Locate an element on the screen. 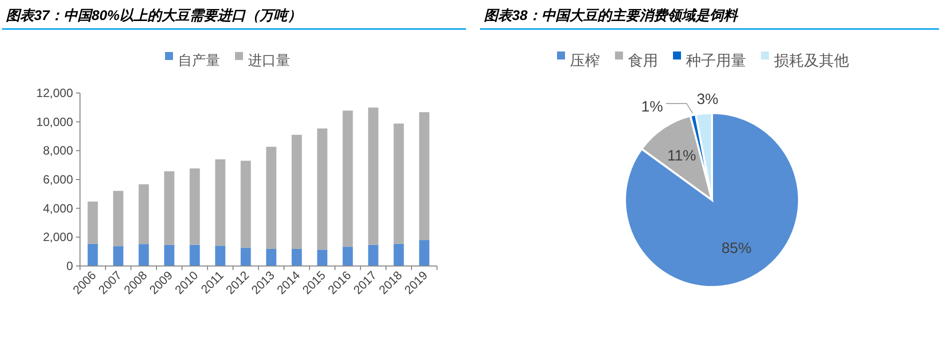 Image resolution: width=947 pixels, height=354 pixels. legend-item: 进口量 is located at coordinates (262, 60).